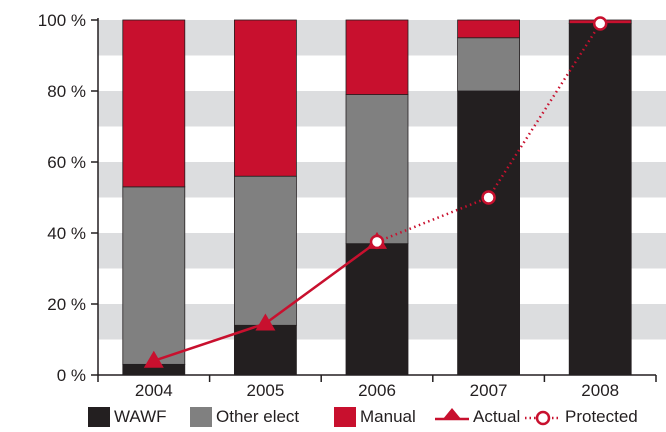 This screenshot has height=432, width=666. I want to click on marker-protected-2008, so click(600, 23).